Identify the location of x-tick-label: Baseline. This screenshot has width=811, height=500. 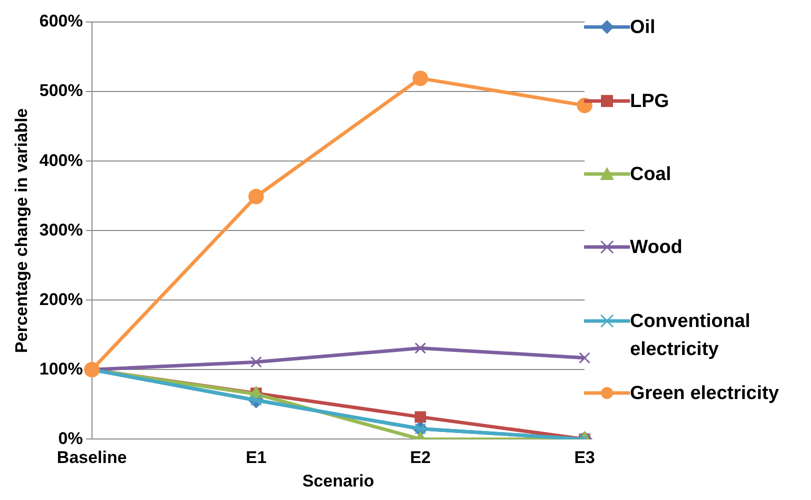
(91, 458).